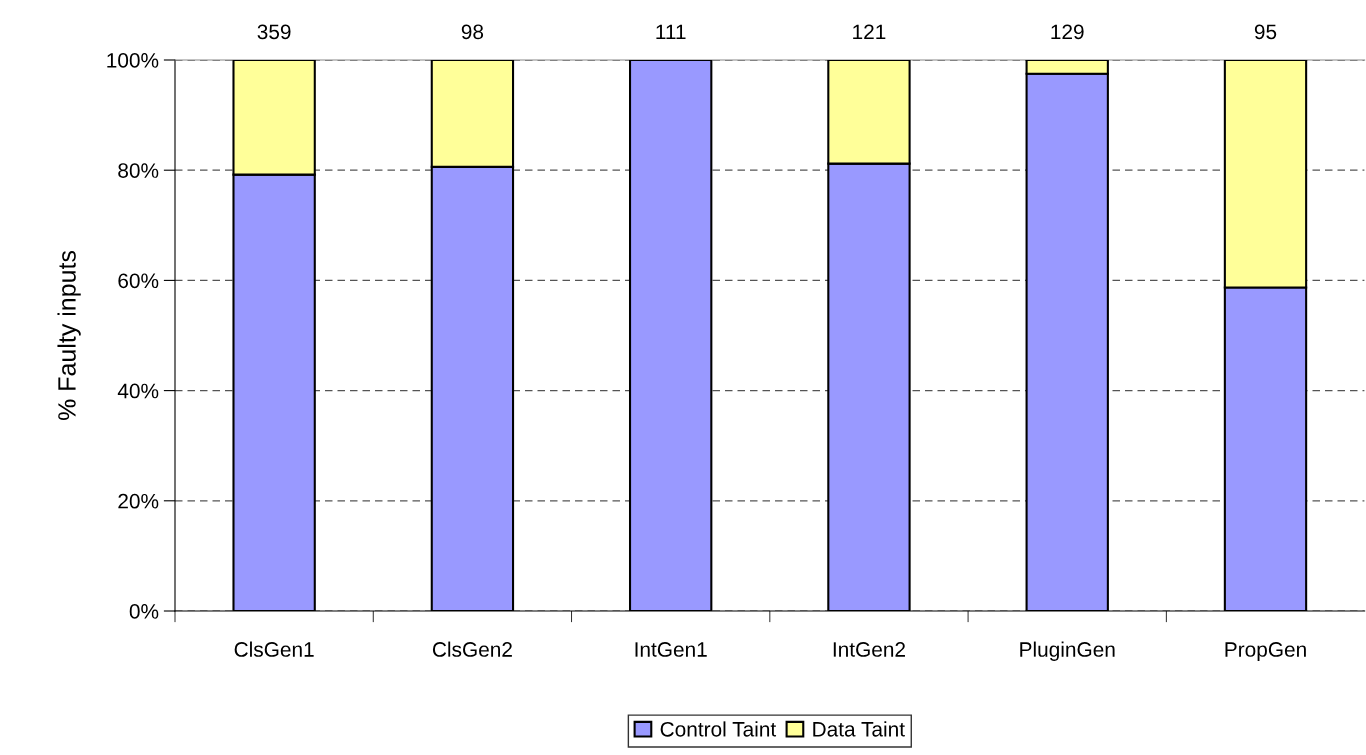  Describe the element at coordinates (274, 32) in the screenshot. I see `annotation: 359` at that location.